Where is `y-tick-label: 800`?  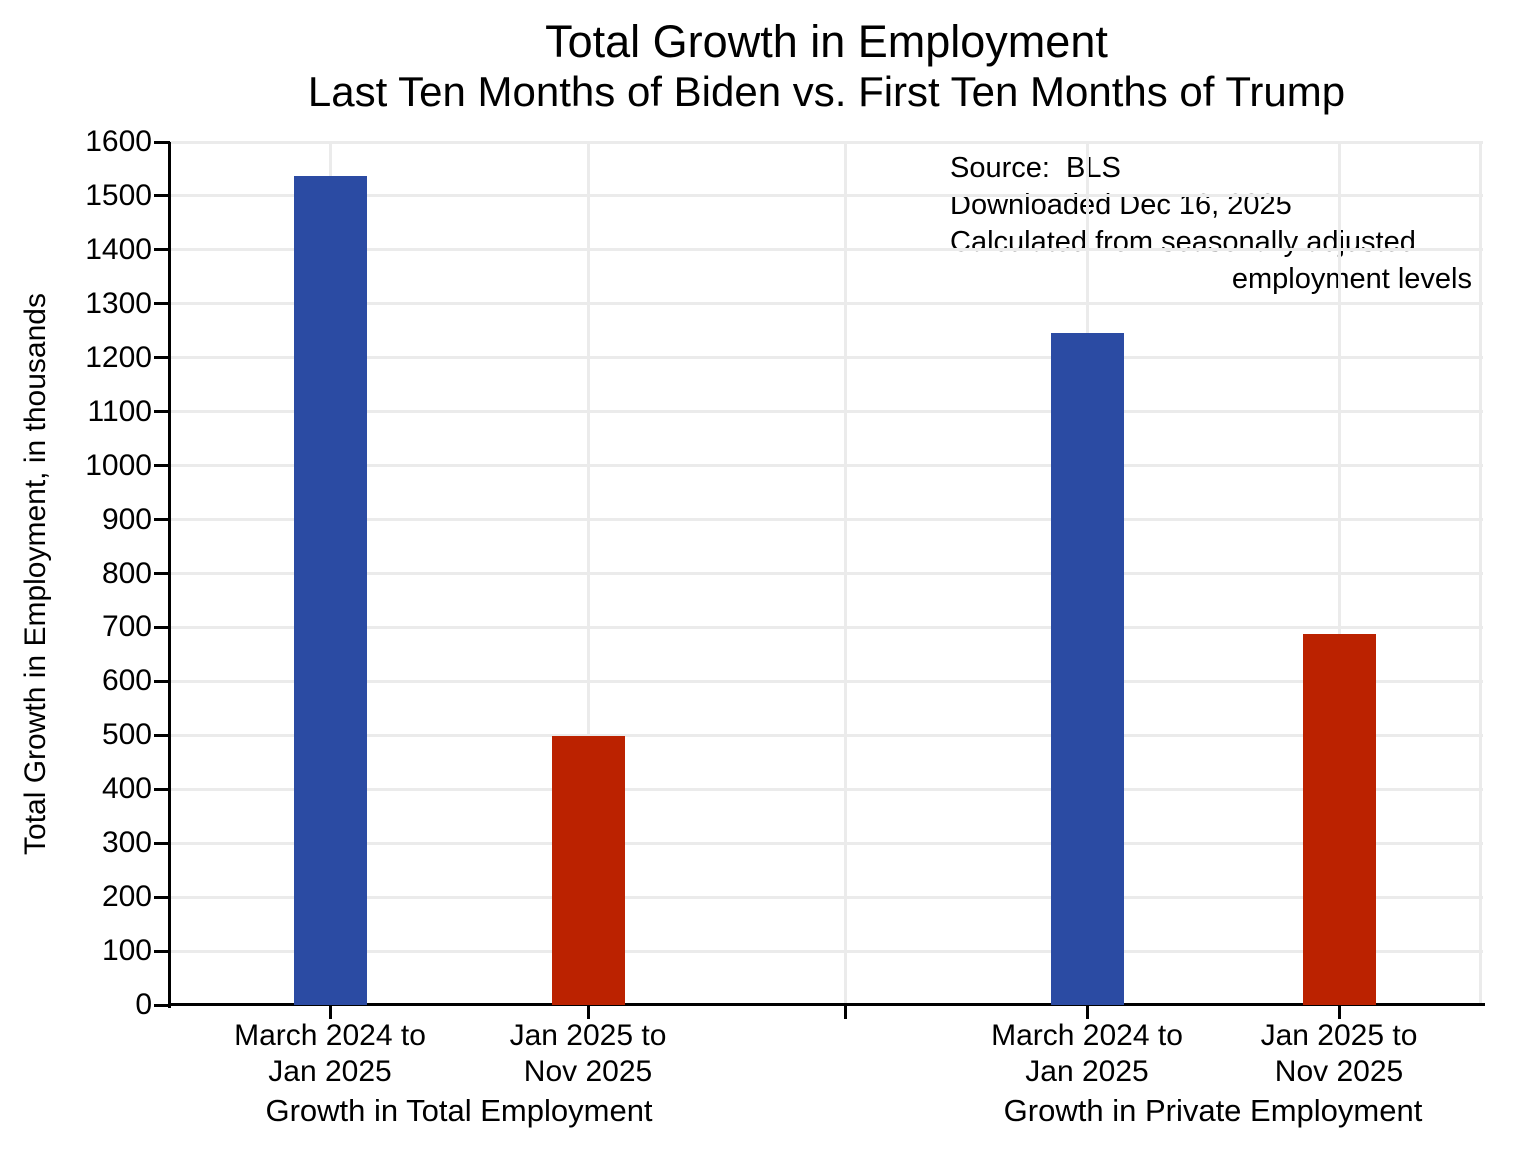 y-tick-label: 800 is located at coordinates (126, 573).